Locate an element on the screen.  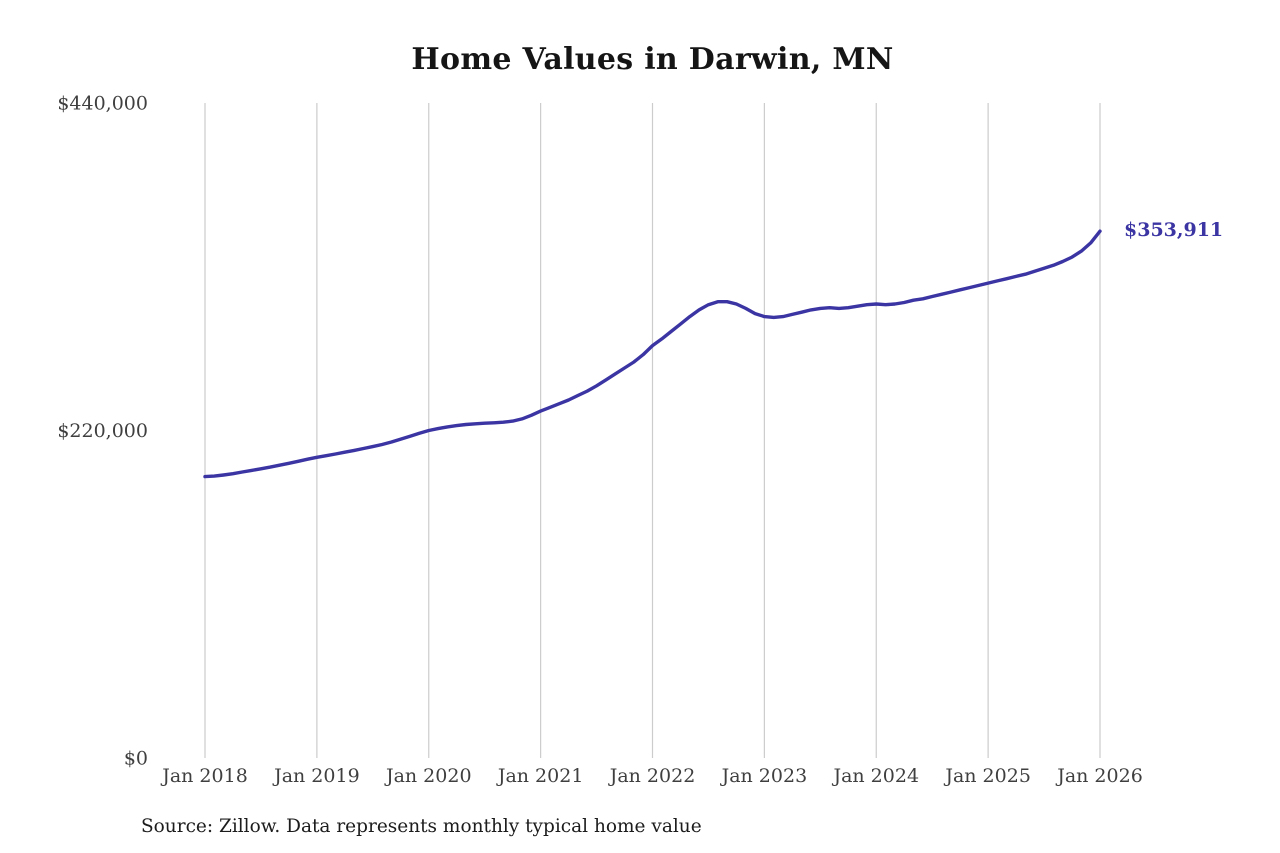
x-tick-label: Jan 2022 is located at coordinates (652, 776).